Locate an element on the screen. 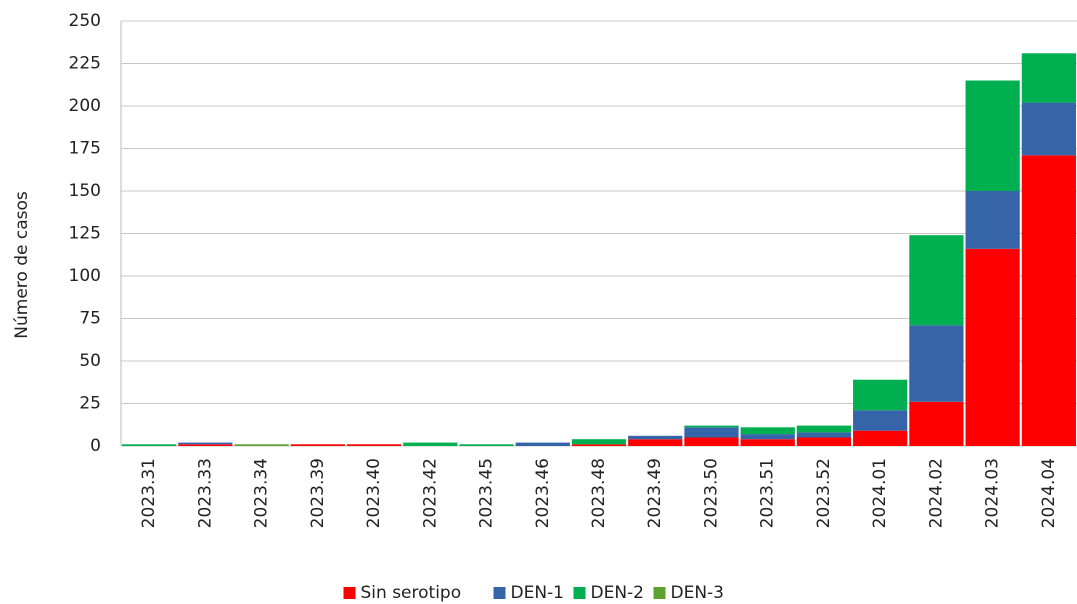 The height and width of the screenshot is (604, 1077). legend-label: DEN-3 is located at coordinates (698, 593).